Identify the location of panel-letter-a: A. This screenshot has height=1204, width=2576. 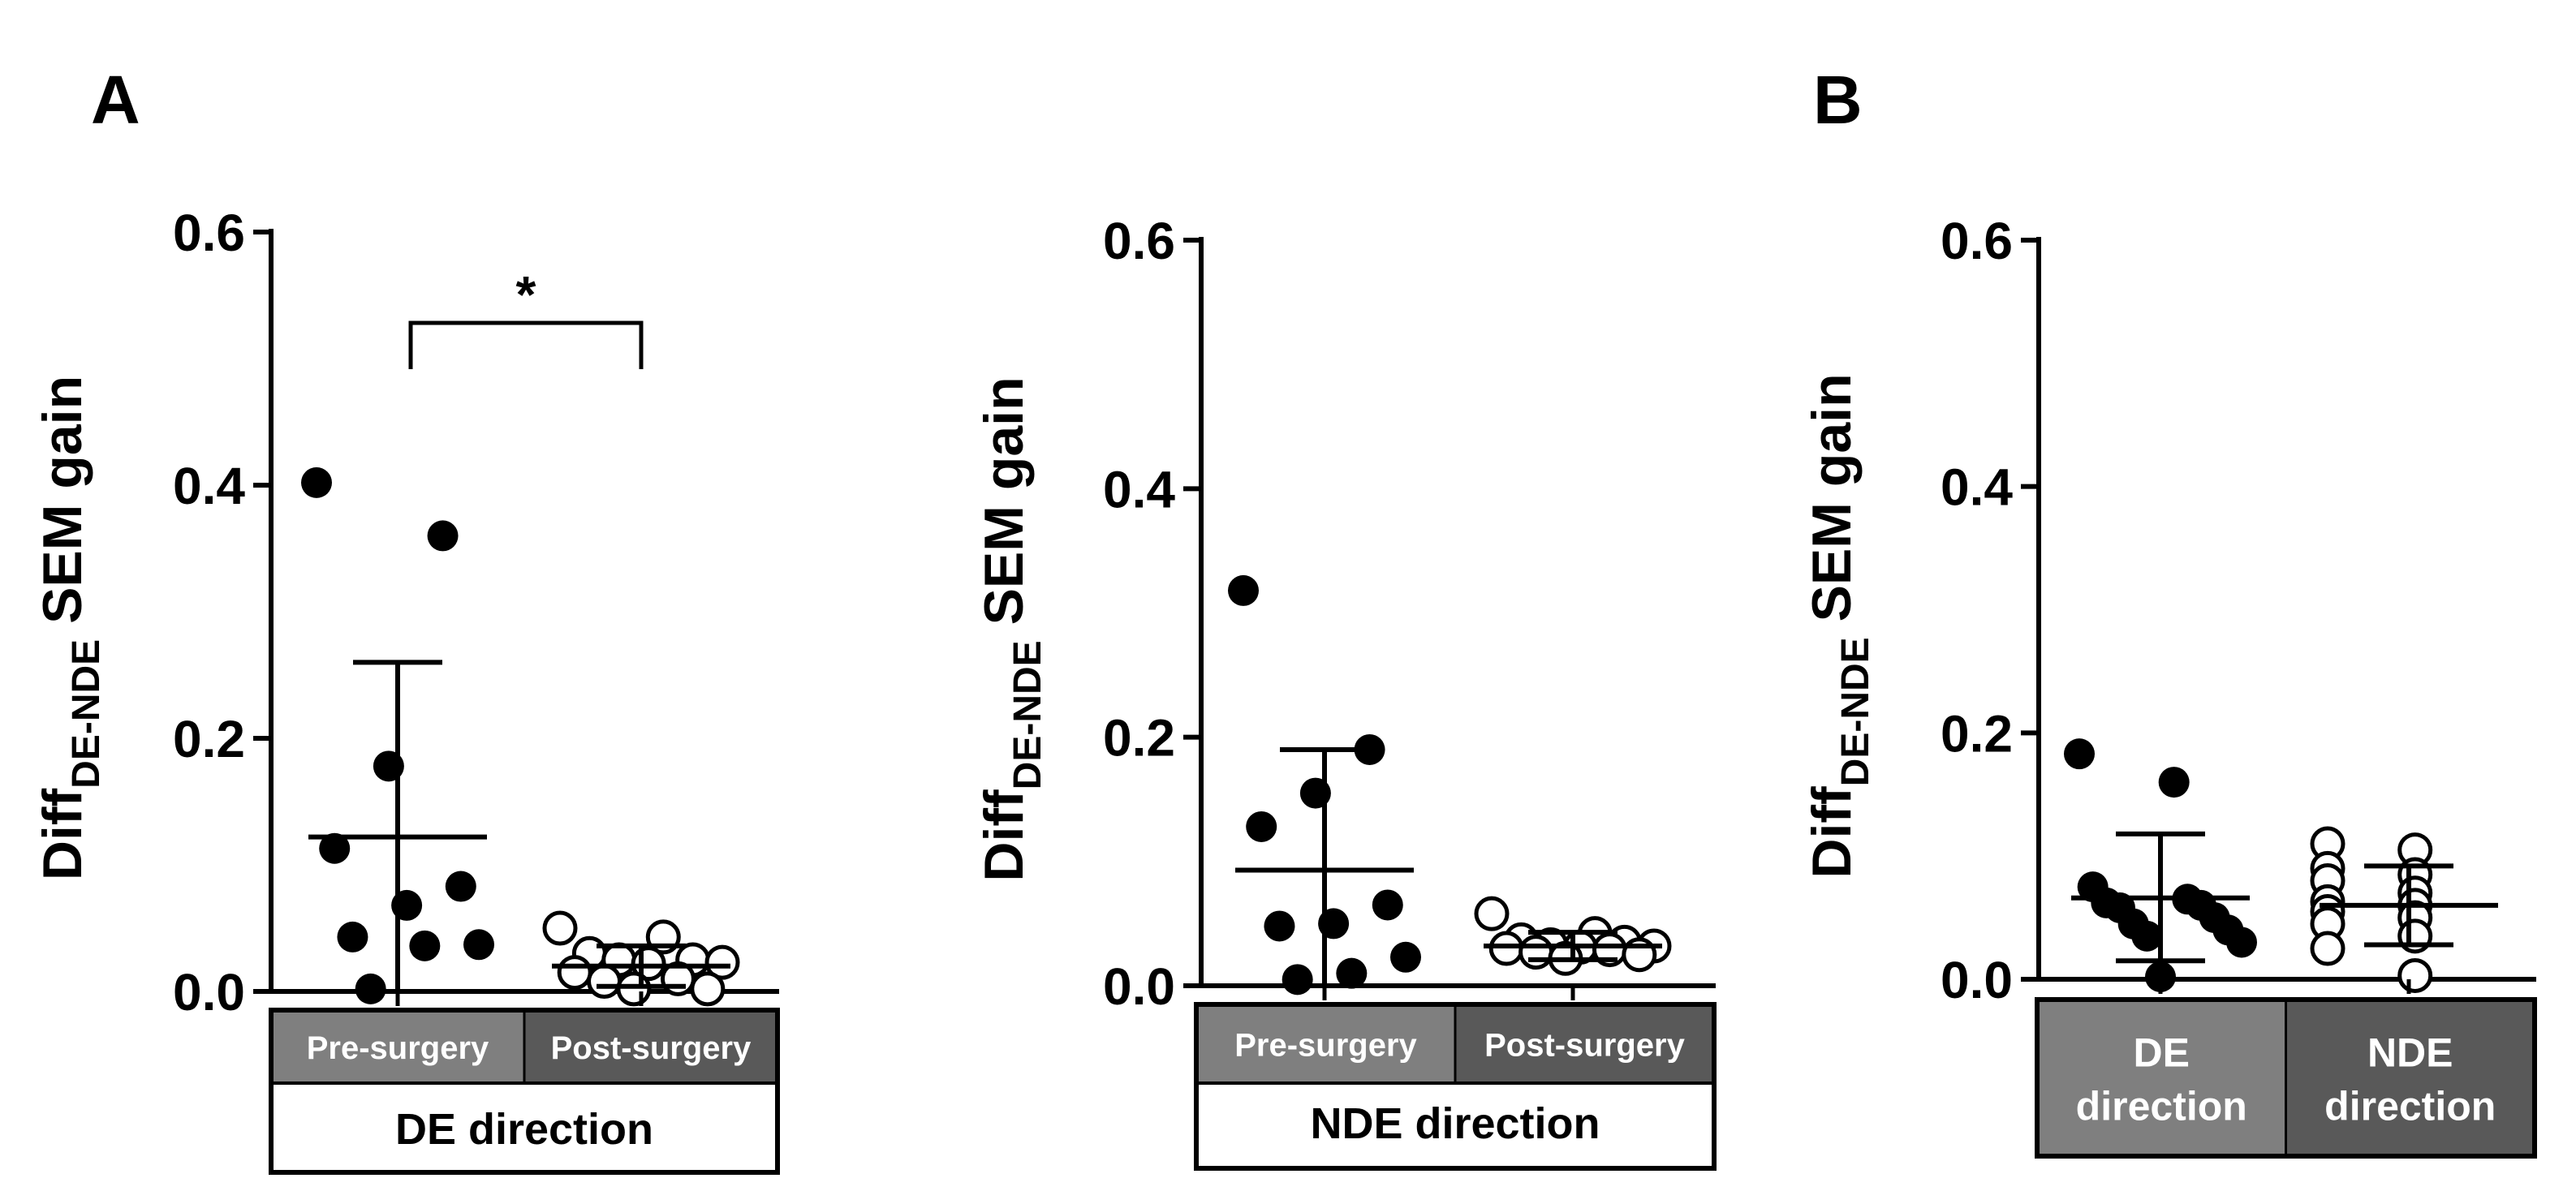
(116, 100).